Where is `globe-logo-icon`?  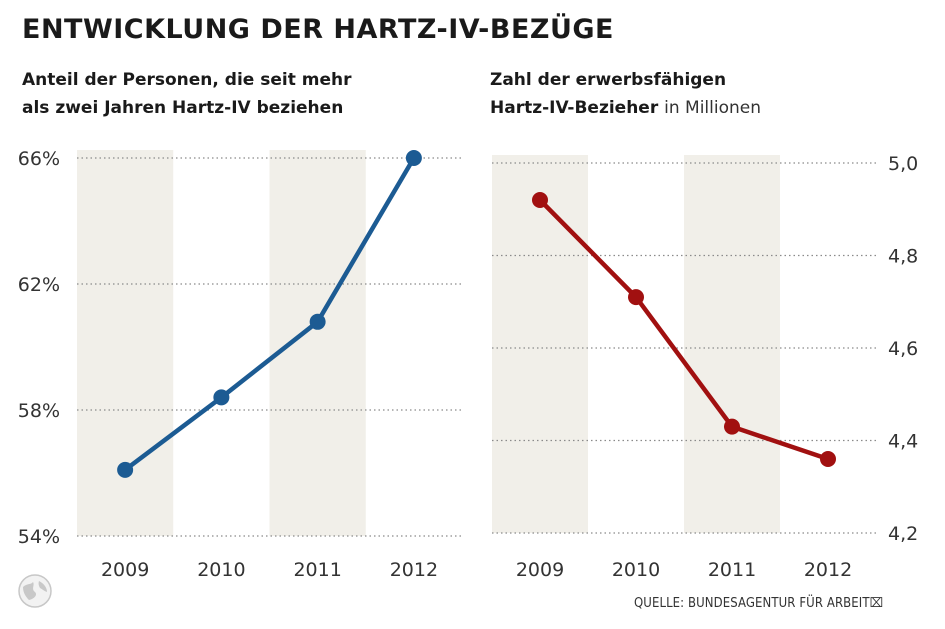 globe-logo-icon is located at coordinates (35, 591).